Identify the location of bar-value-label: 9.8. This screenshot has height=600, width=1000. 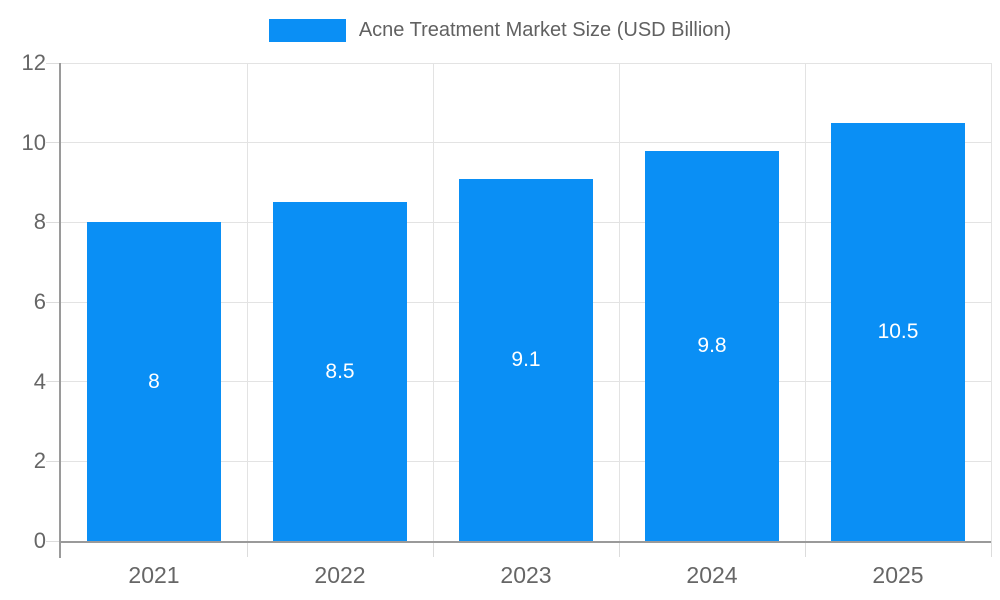
(712, 345).